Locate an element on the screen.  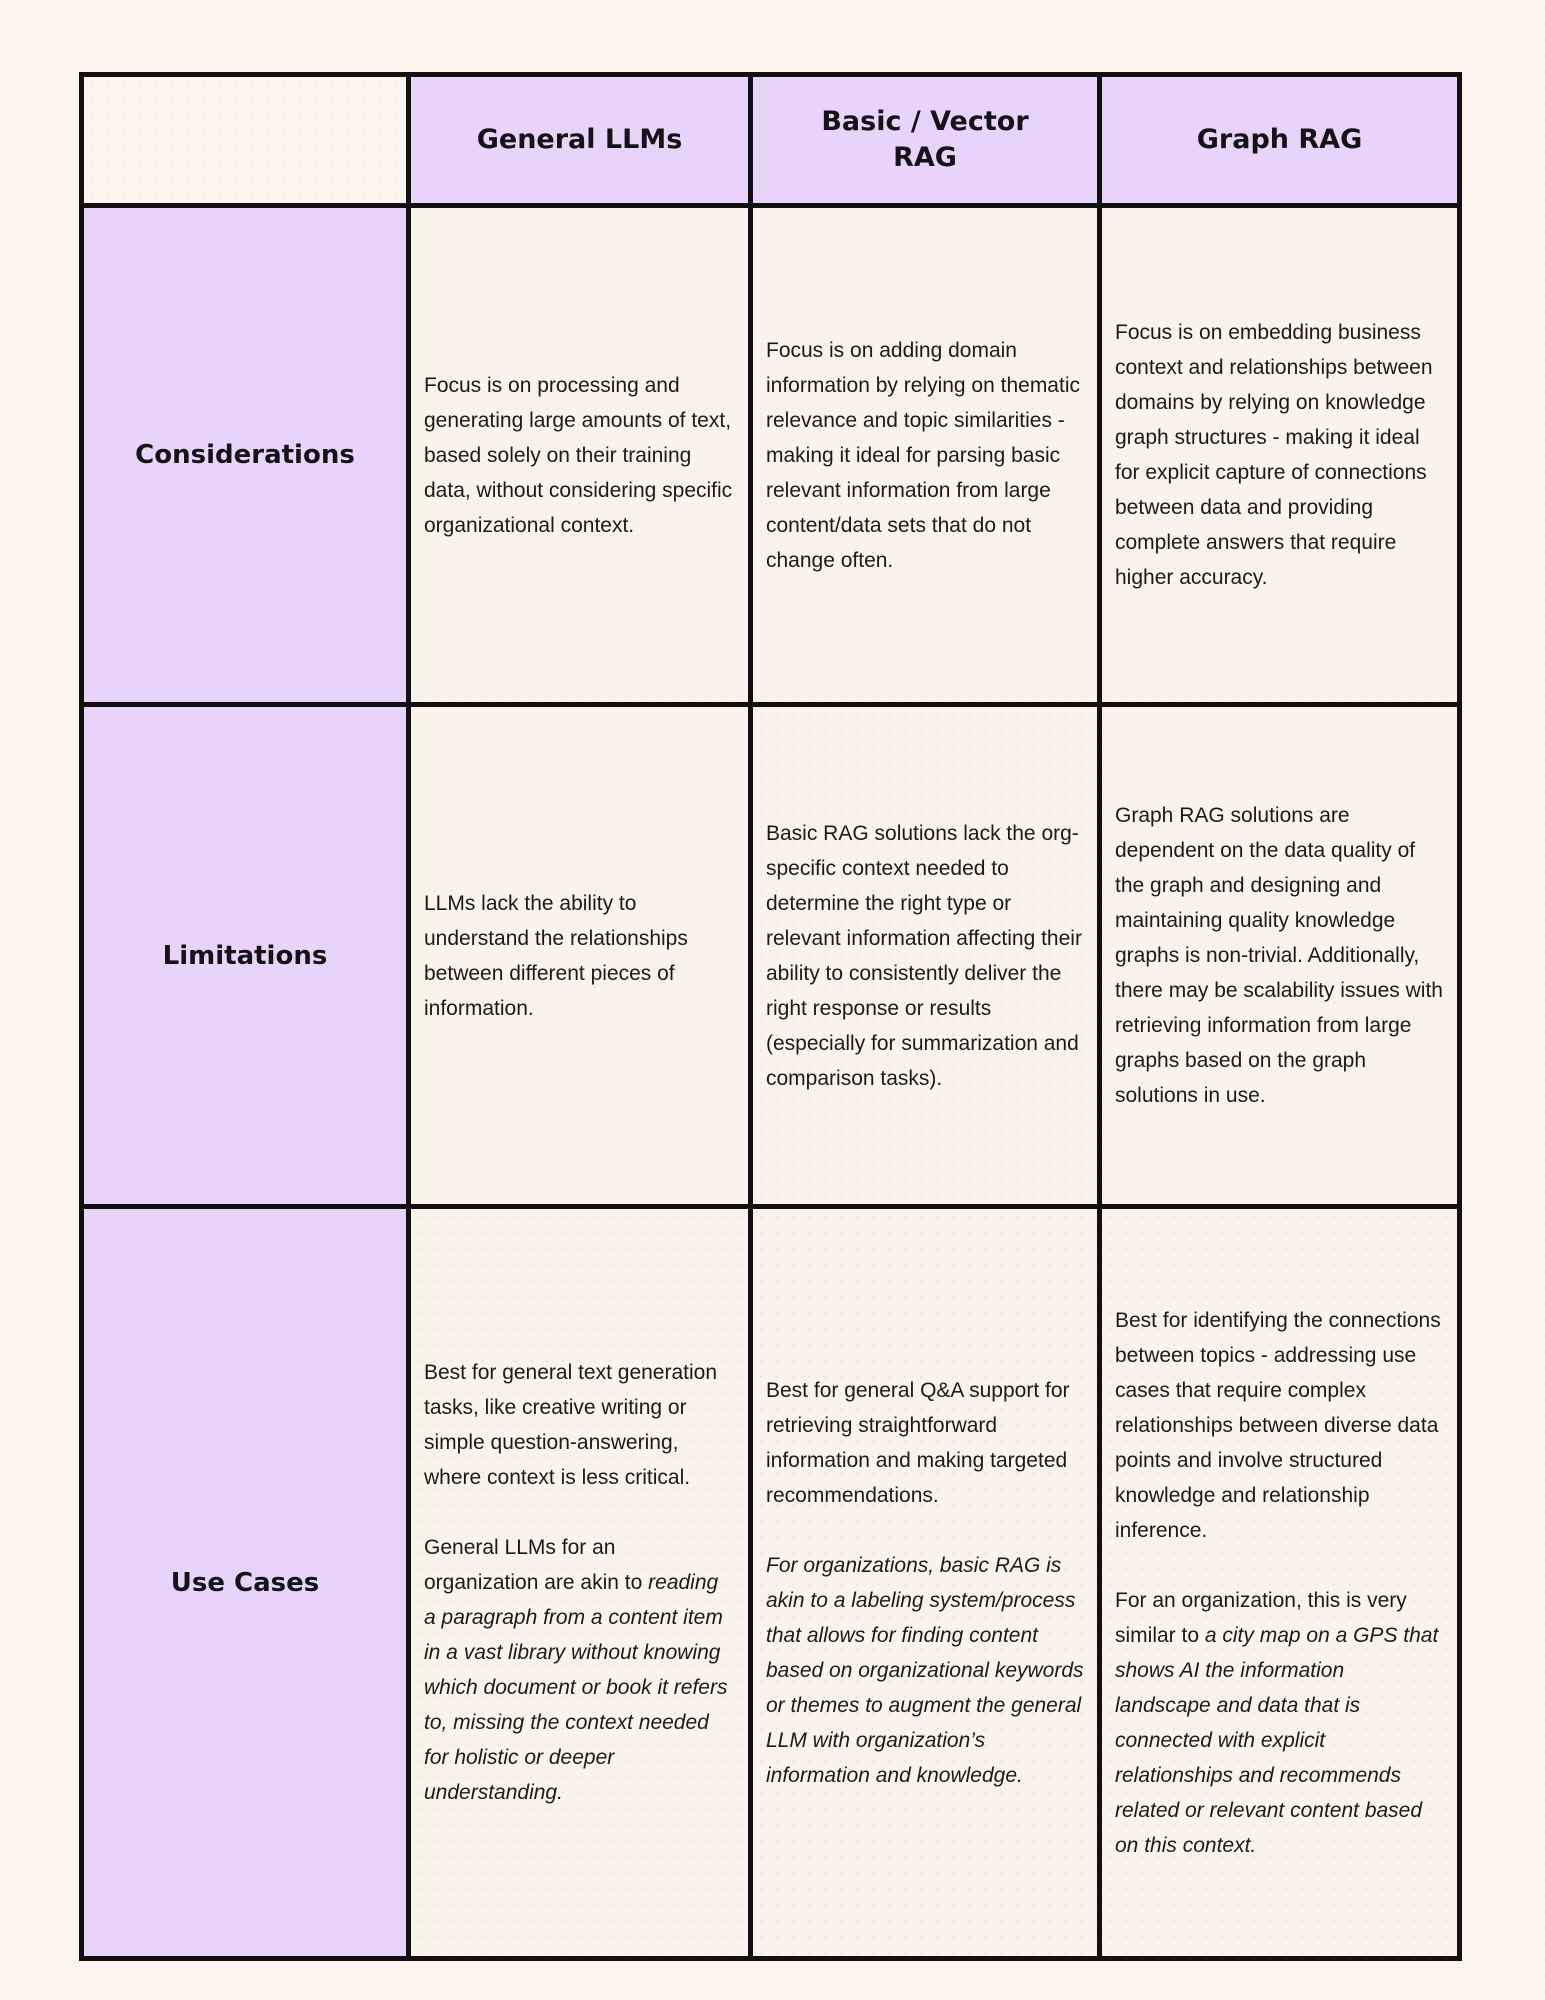
column-header-basic-vector-rag: Basic / Vector RAG is located at coordinates (925, 140).